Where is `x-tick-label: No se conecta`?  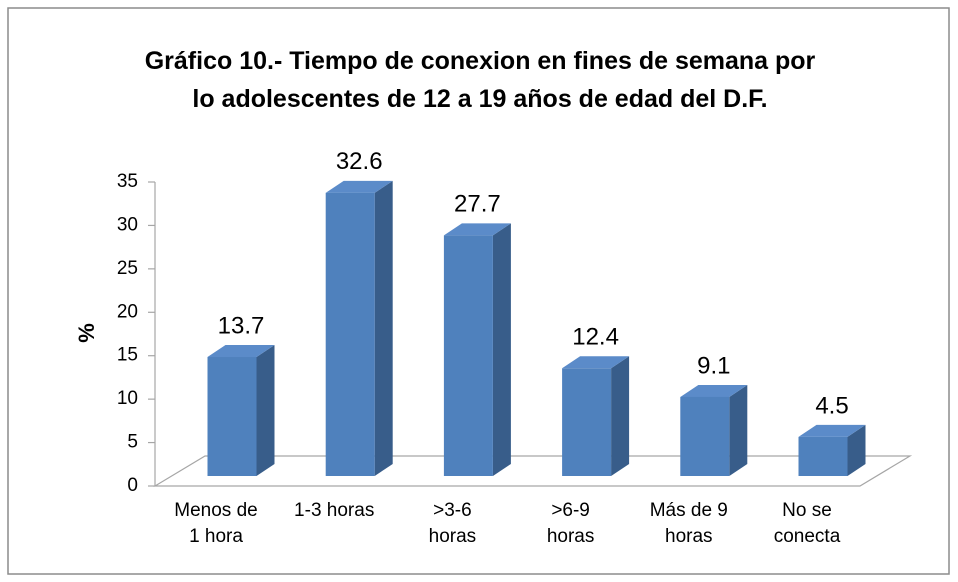
x-tick-label: No se conecta is located at coordinates (807, 523).